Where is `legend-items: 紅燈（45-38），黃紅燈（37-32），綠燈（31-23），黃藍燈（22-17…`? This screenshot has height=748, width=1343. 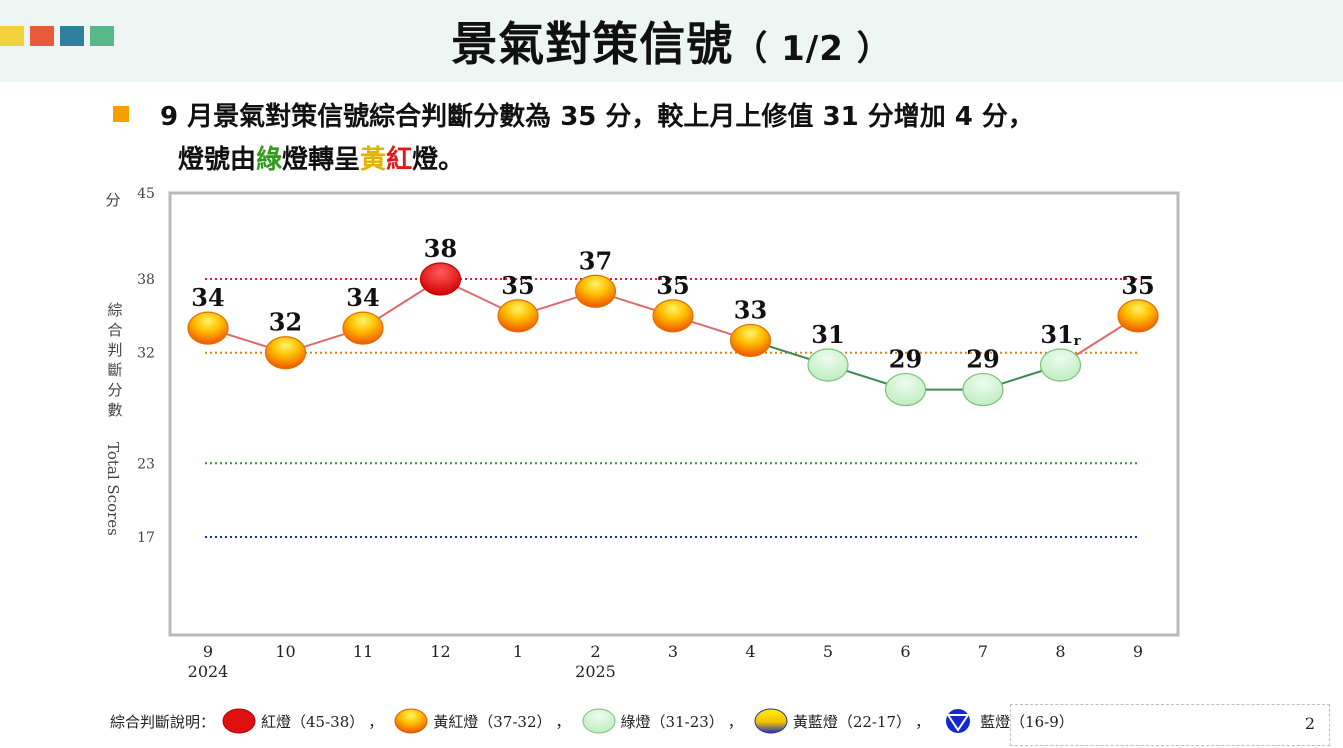 legend-items: 紅燈（45-38），黃紅燈（37-32），綠燈（31-23），黃藍燈（22-17… is located at coordinates (644, 721).